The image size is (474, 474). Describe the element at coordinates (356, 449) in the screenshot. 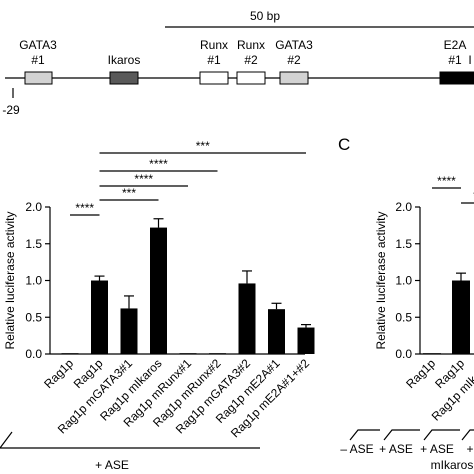

I see `group-label: – ASE` at that location.